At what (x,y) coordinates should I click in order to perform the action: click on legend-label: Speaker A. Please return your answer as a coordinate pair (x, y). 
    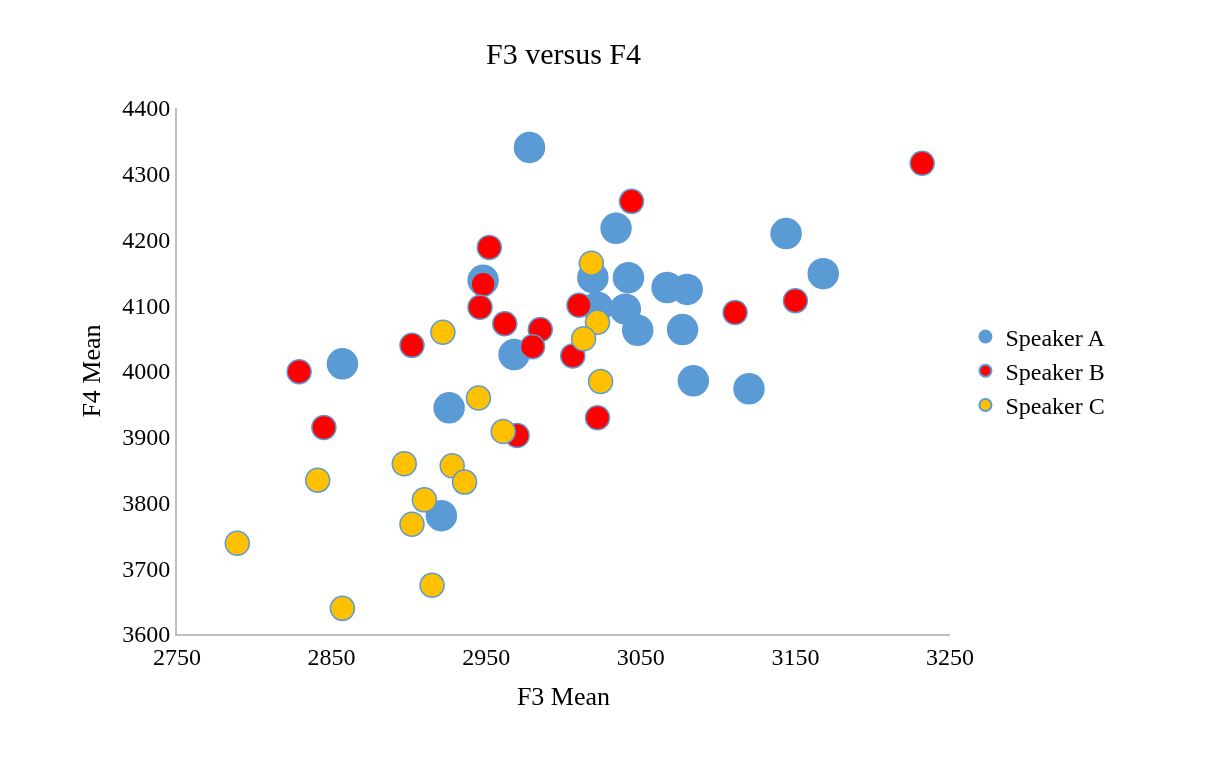
    Looking at the image, I should click on (1055, 337).